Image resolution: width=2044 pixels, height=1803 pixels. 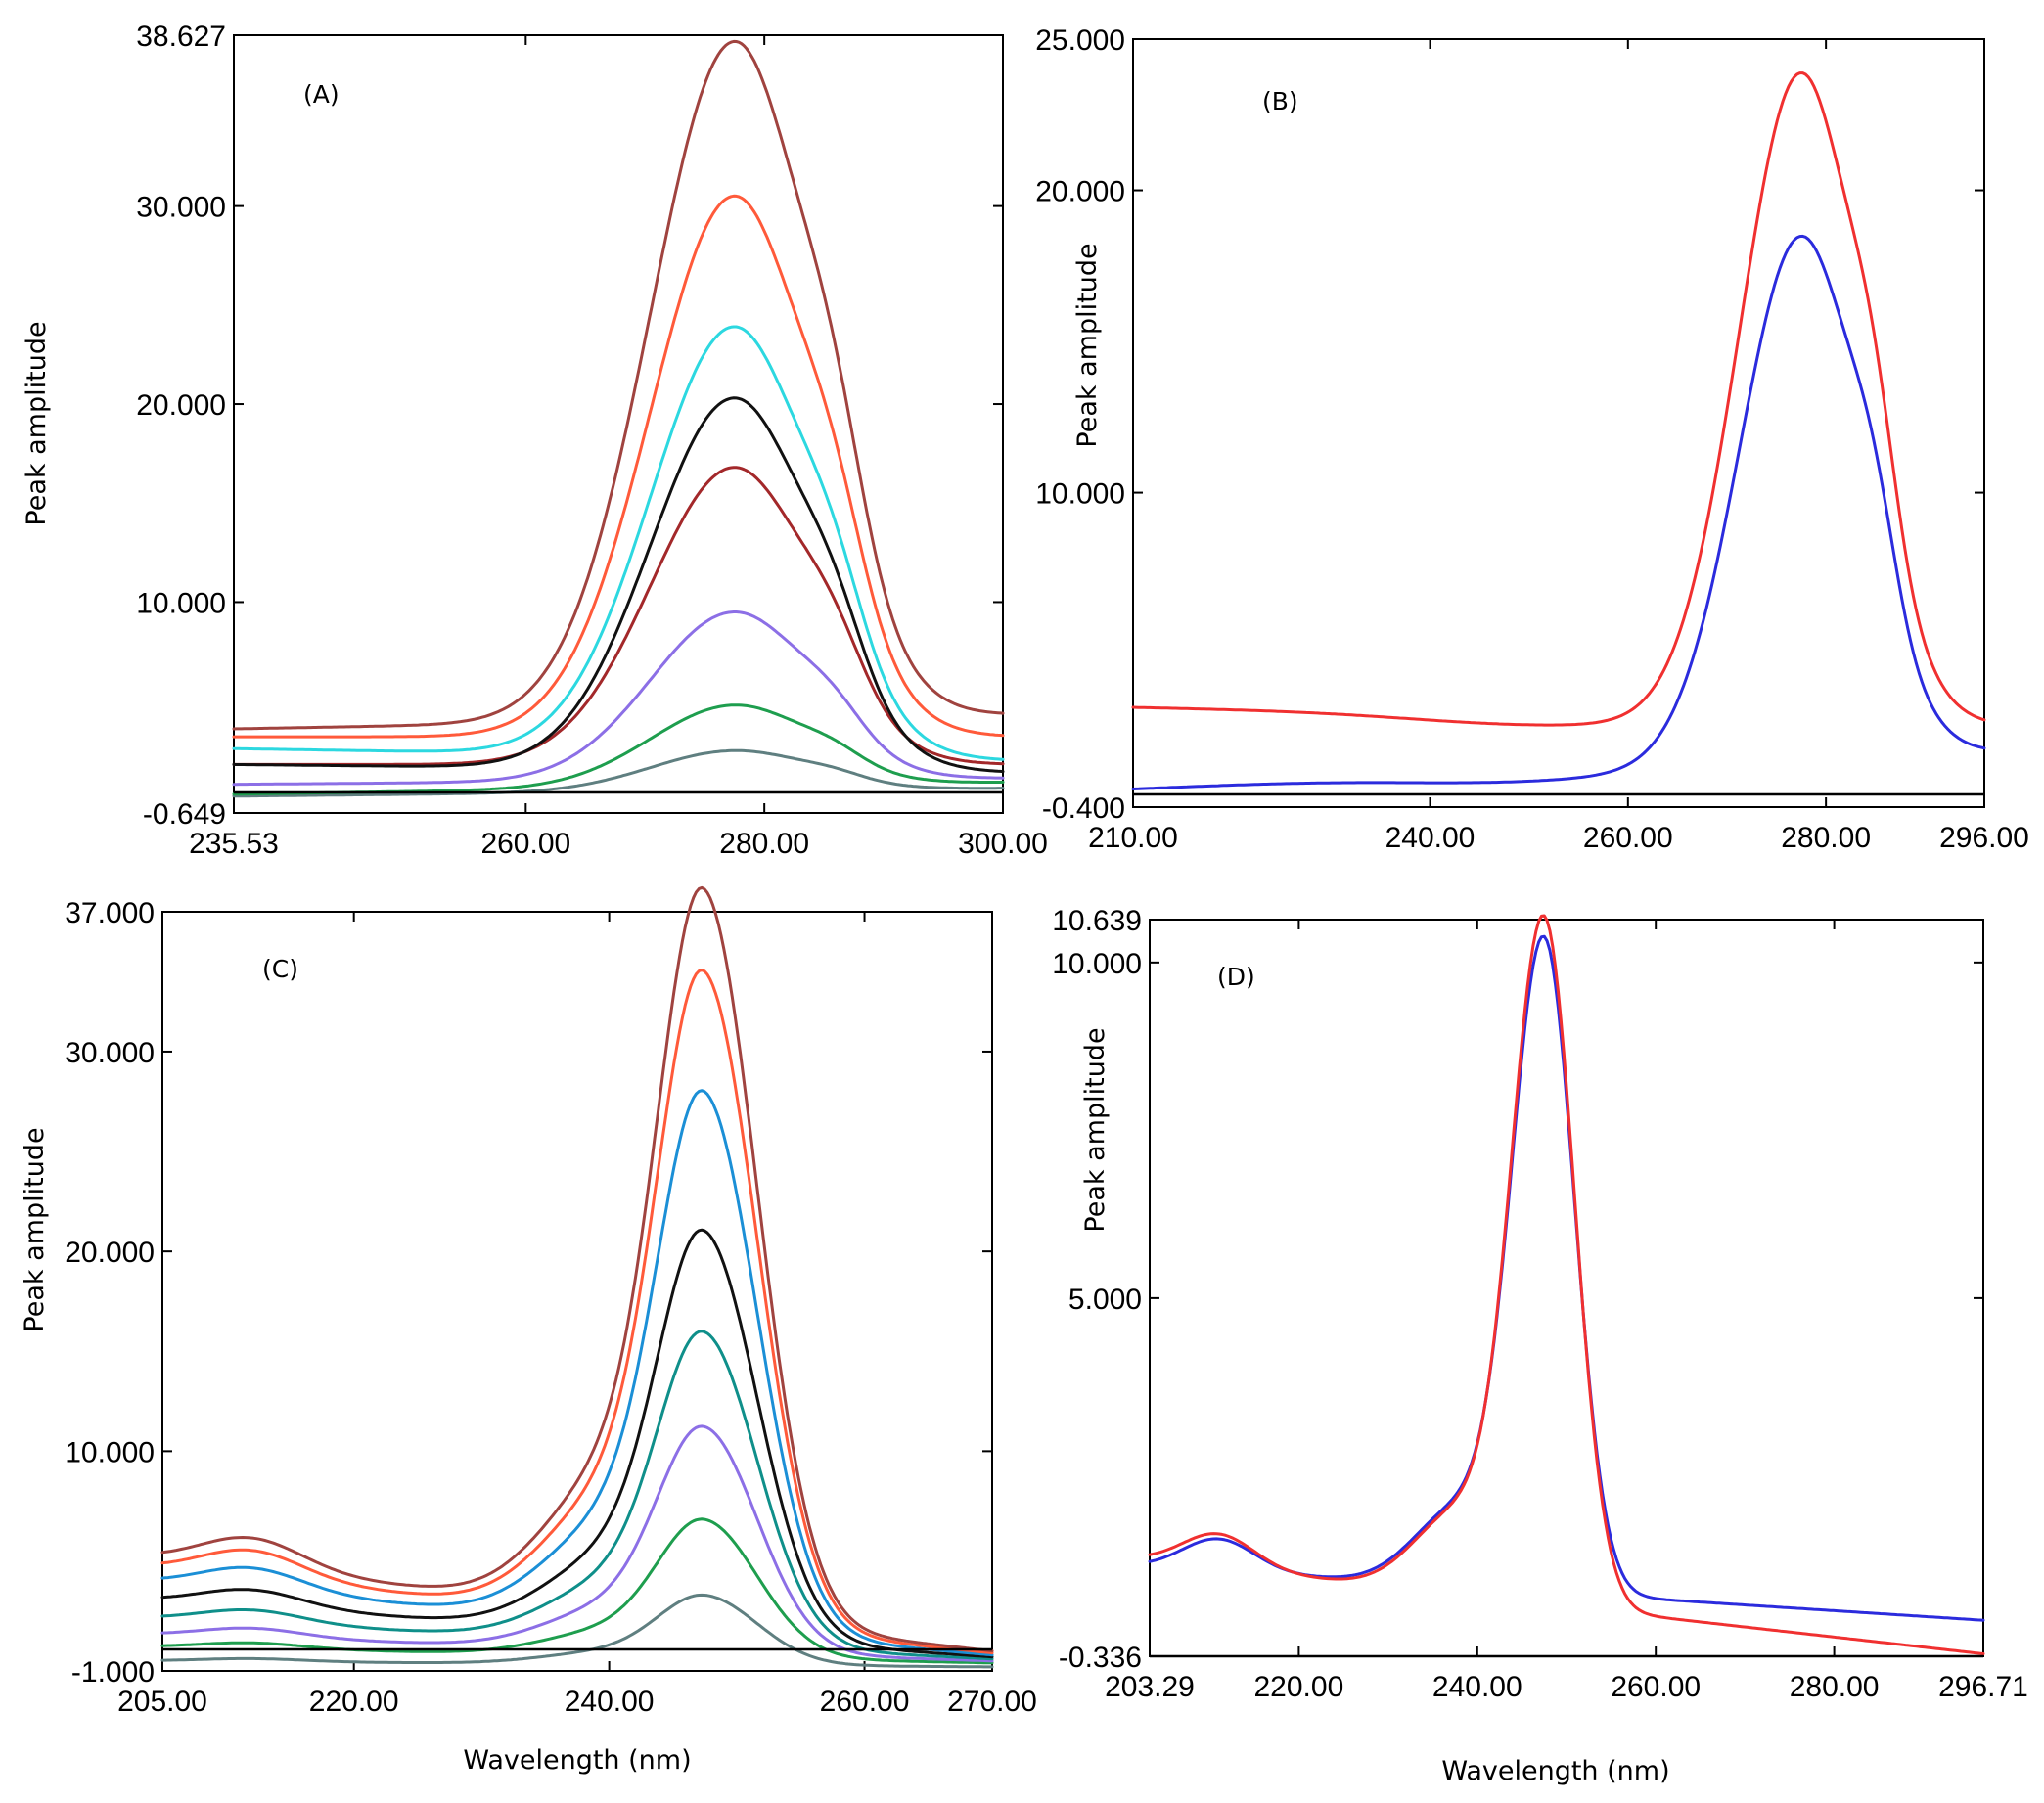 What do you see at coordinates (110, 1253) in the screenshot?
I see `panel-c-ytick-label: 20.000` at bounding box center [110, 1253].